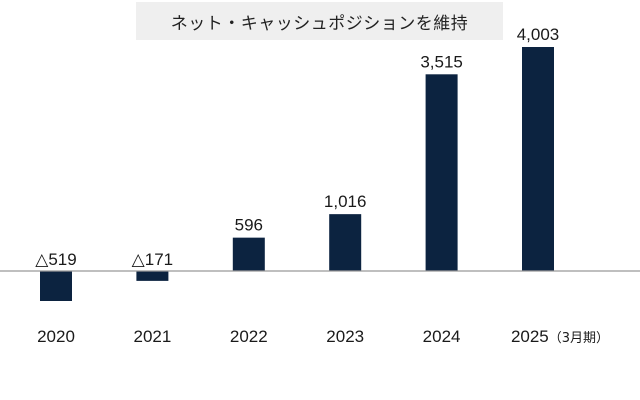 This screenshot has height=400, width=640. What do you see at coordinates (560, 336) in the screenshot?
I see `category-label-2025: 2025（3月期）` at bounding box center [560, 336].